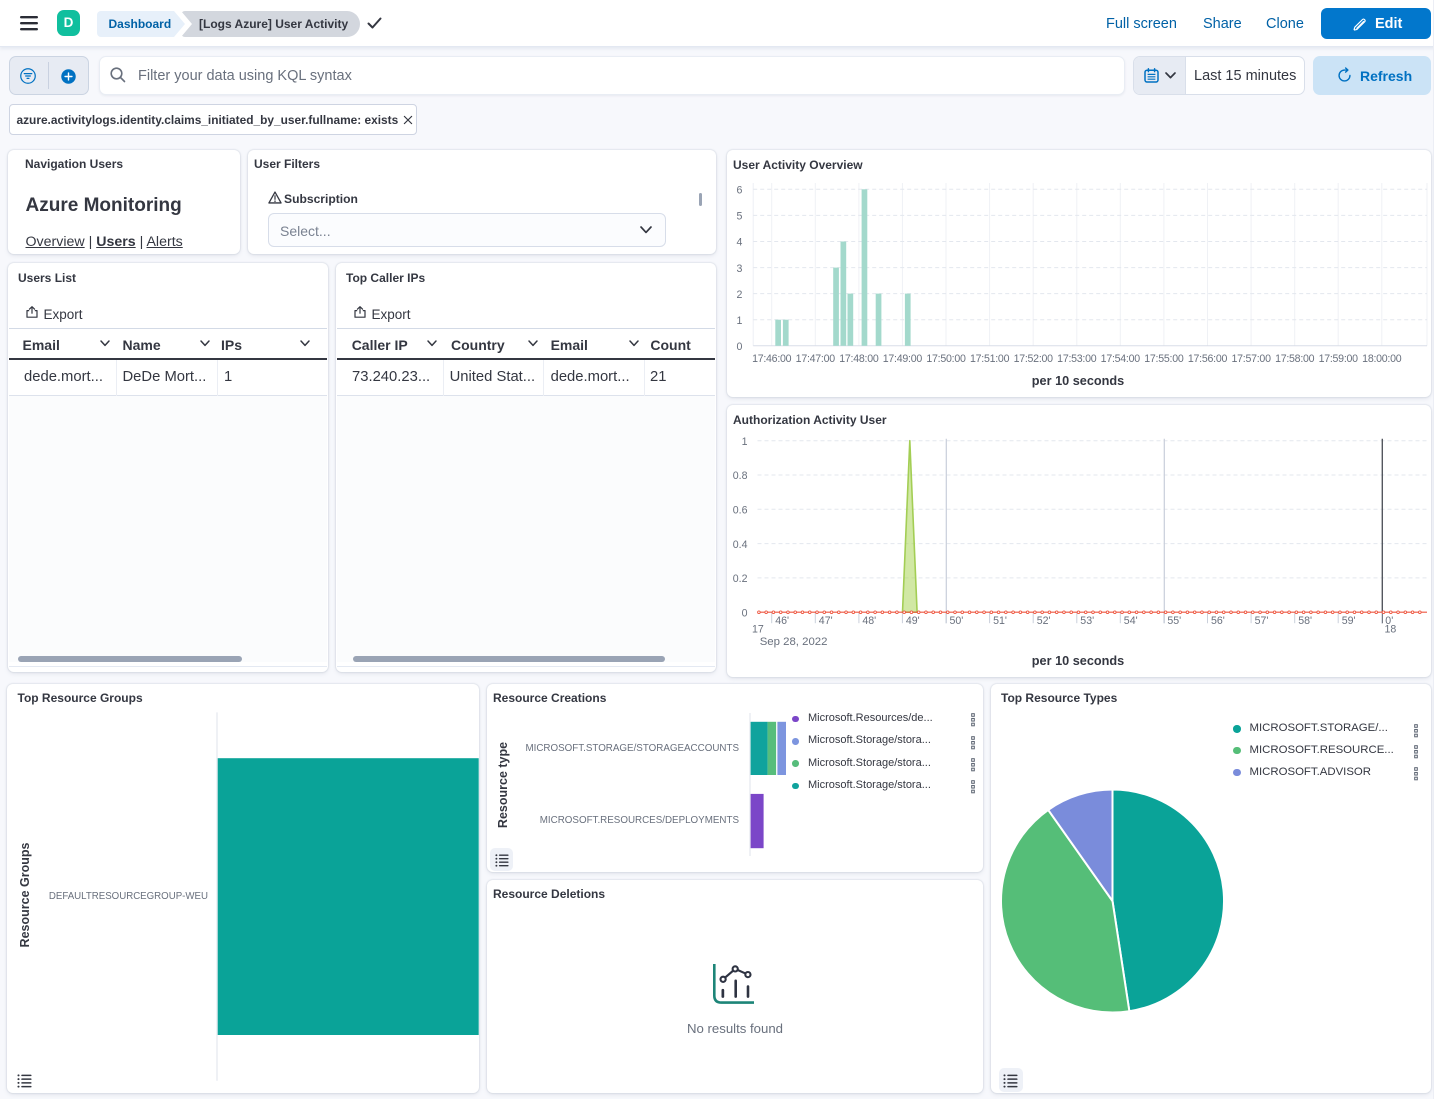 The image size is (1438, 1099). I want to click on svg-text: 48', so click(869, 621).